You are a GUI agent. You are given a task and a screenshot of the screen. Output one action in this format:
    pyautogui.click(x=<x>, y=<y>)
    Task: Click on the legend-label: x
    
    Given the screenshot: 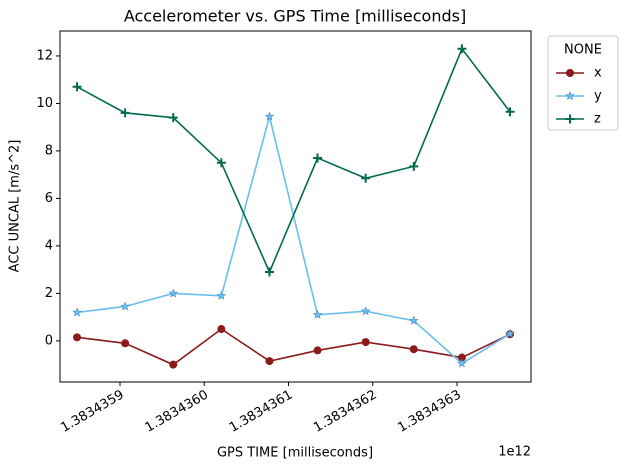 What is the action you would take?
    pyautogui.click(x=598, y=73)
    